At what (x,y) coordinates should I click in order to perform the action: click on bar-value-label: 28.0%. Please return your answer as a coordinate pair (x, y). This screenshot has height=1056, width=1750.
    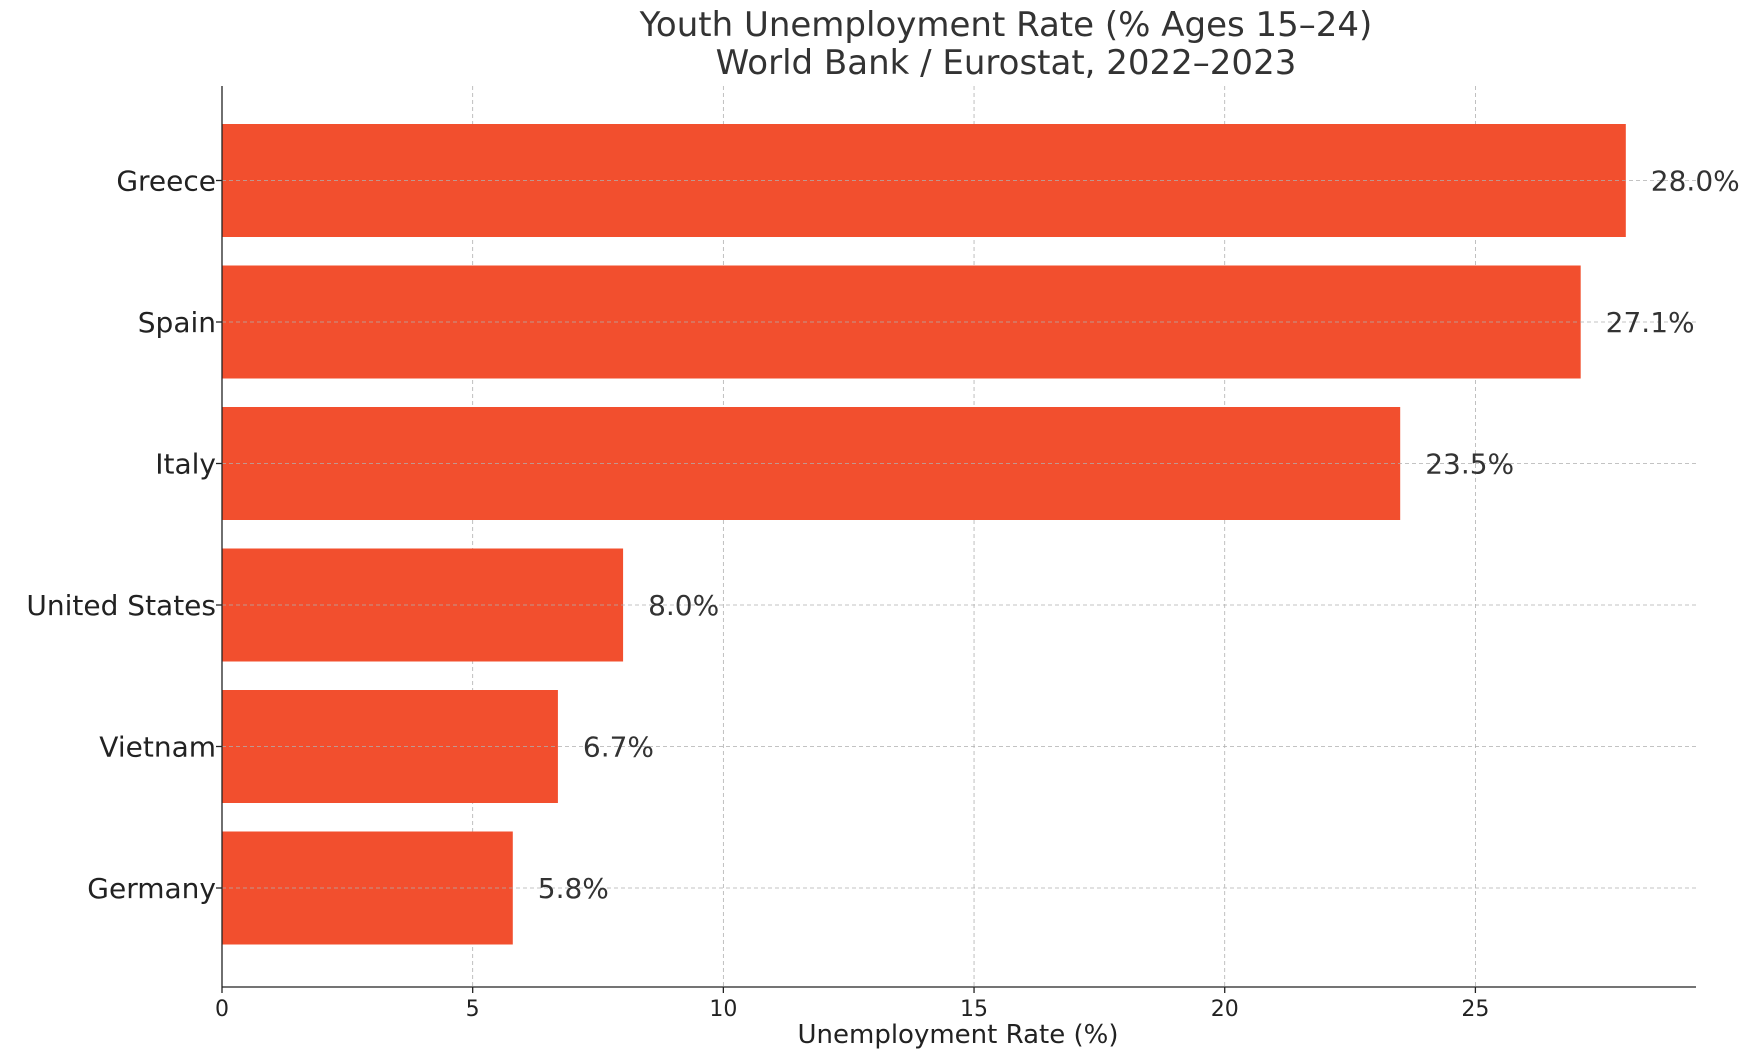
    Looking at the image, I should click on (1695, 181).